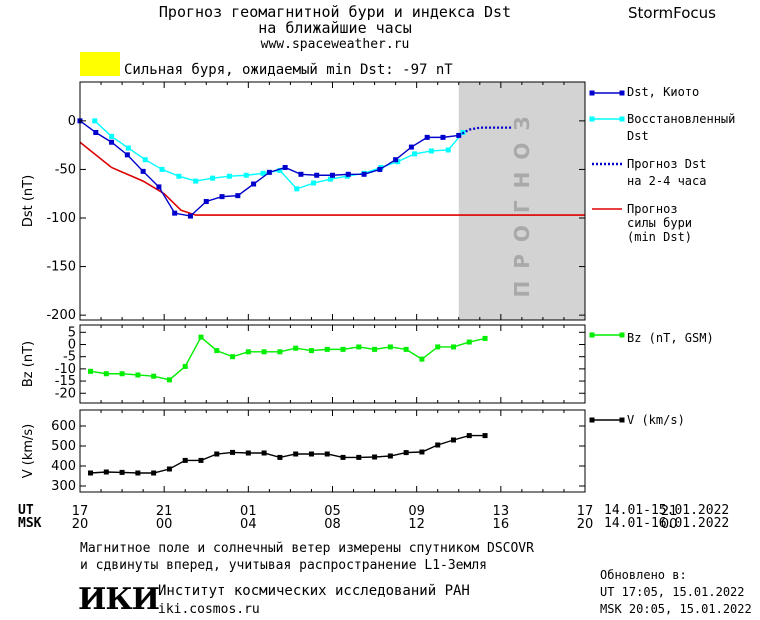  Describe the element at coordinates (592, 119) in the screenshot. I see `legend-restored-swatch-marker-a` at that location.